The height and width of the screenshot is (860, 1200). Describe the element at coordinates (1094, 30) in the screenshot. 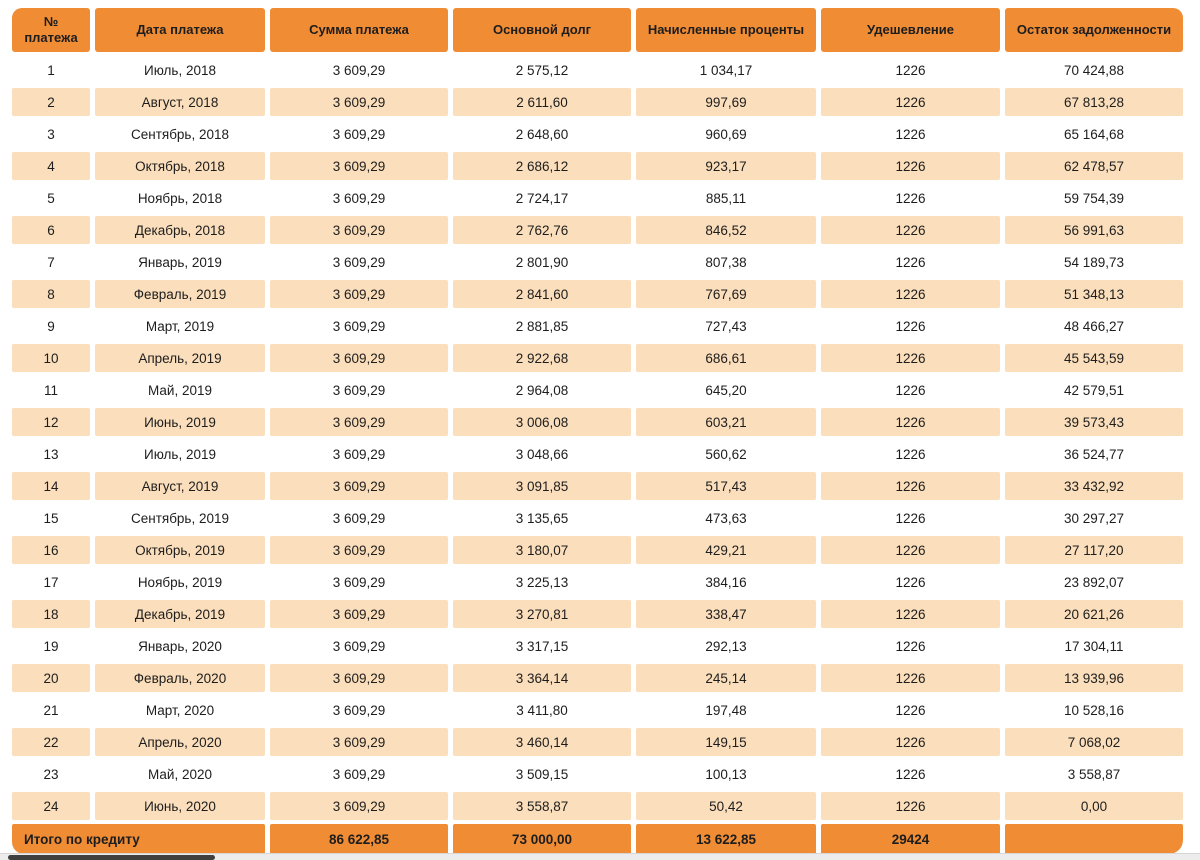

I see `column-header-remaining-balance: Остаток задолженности` at that location.